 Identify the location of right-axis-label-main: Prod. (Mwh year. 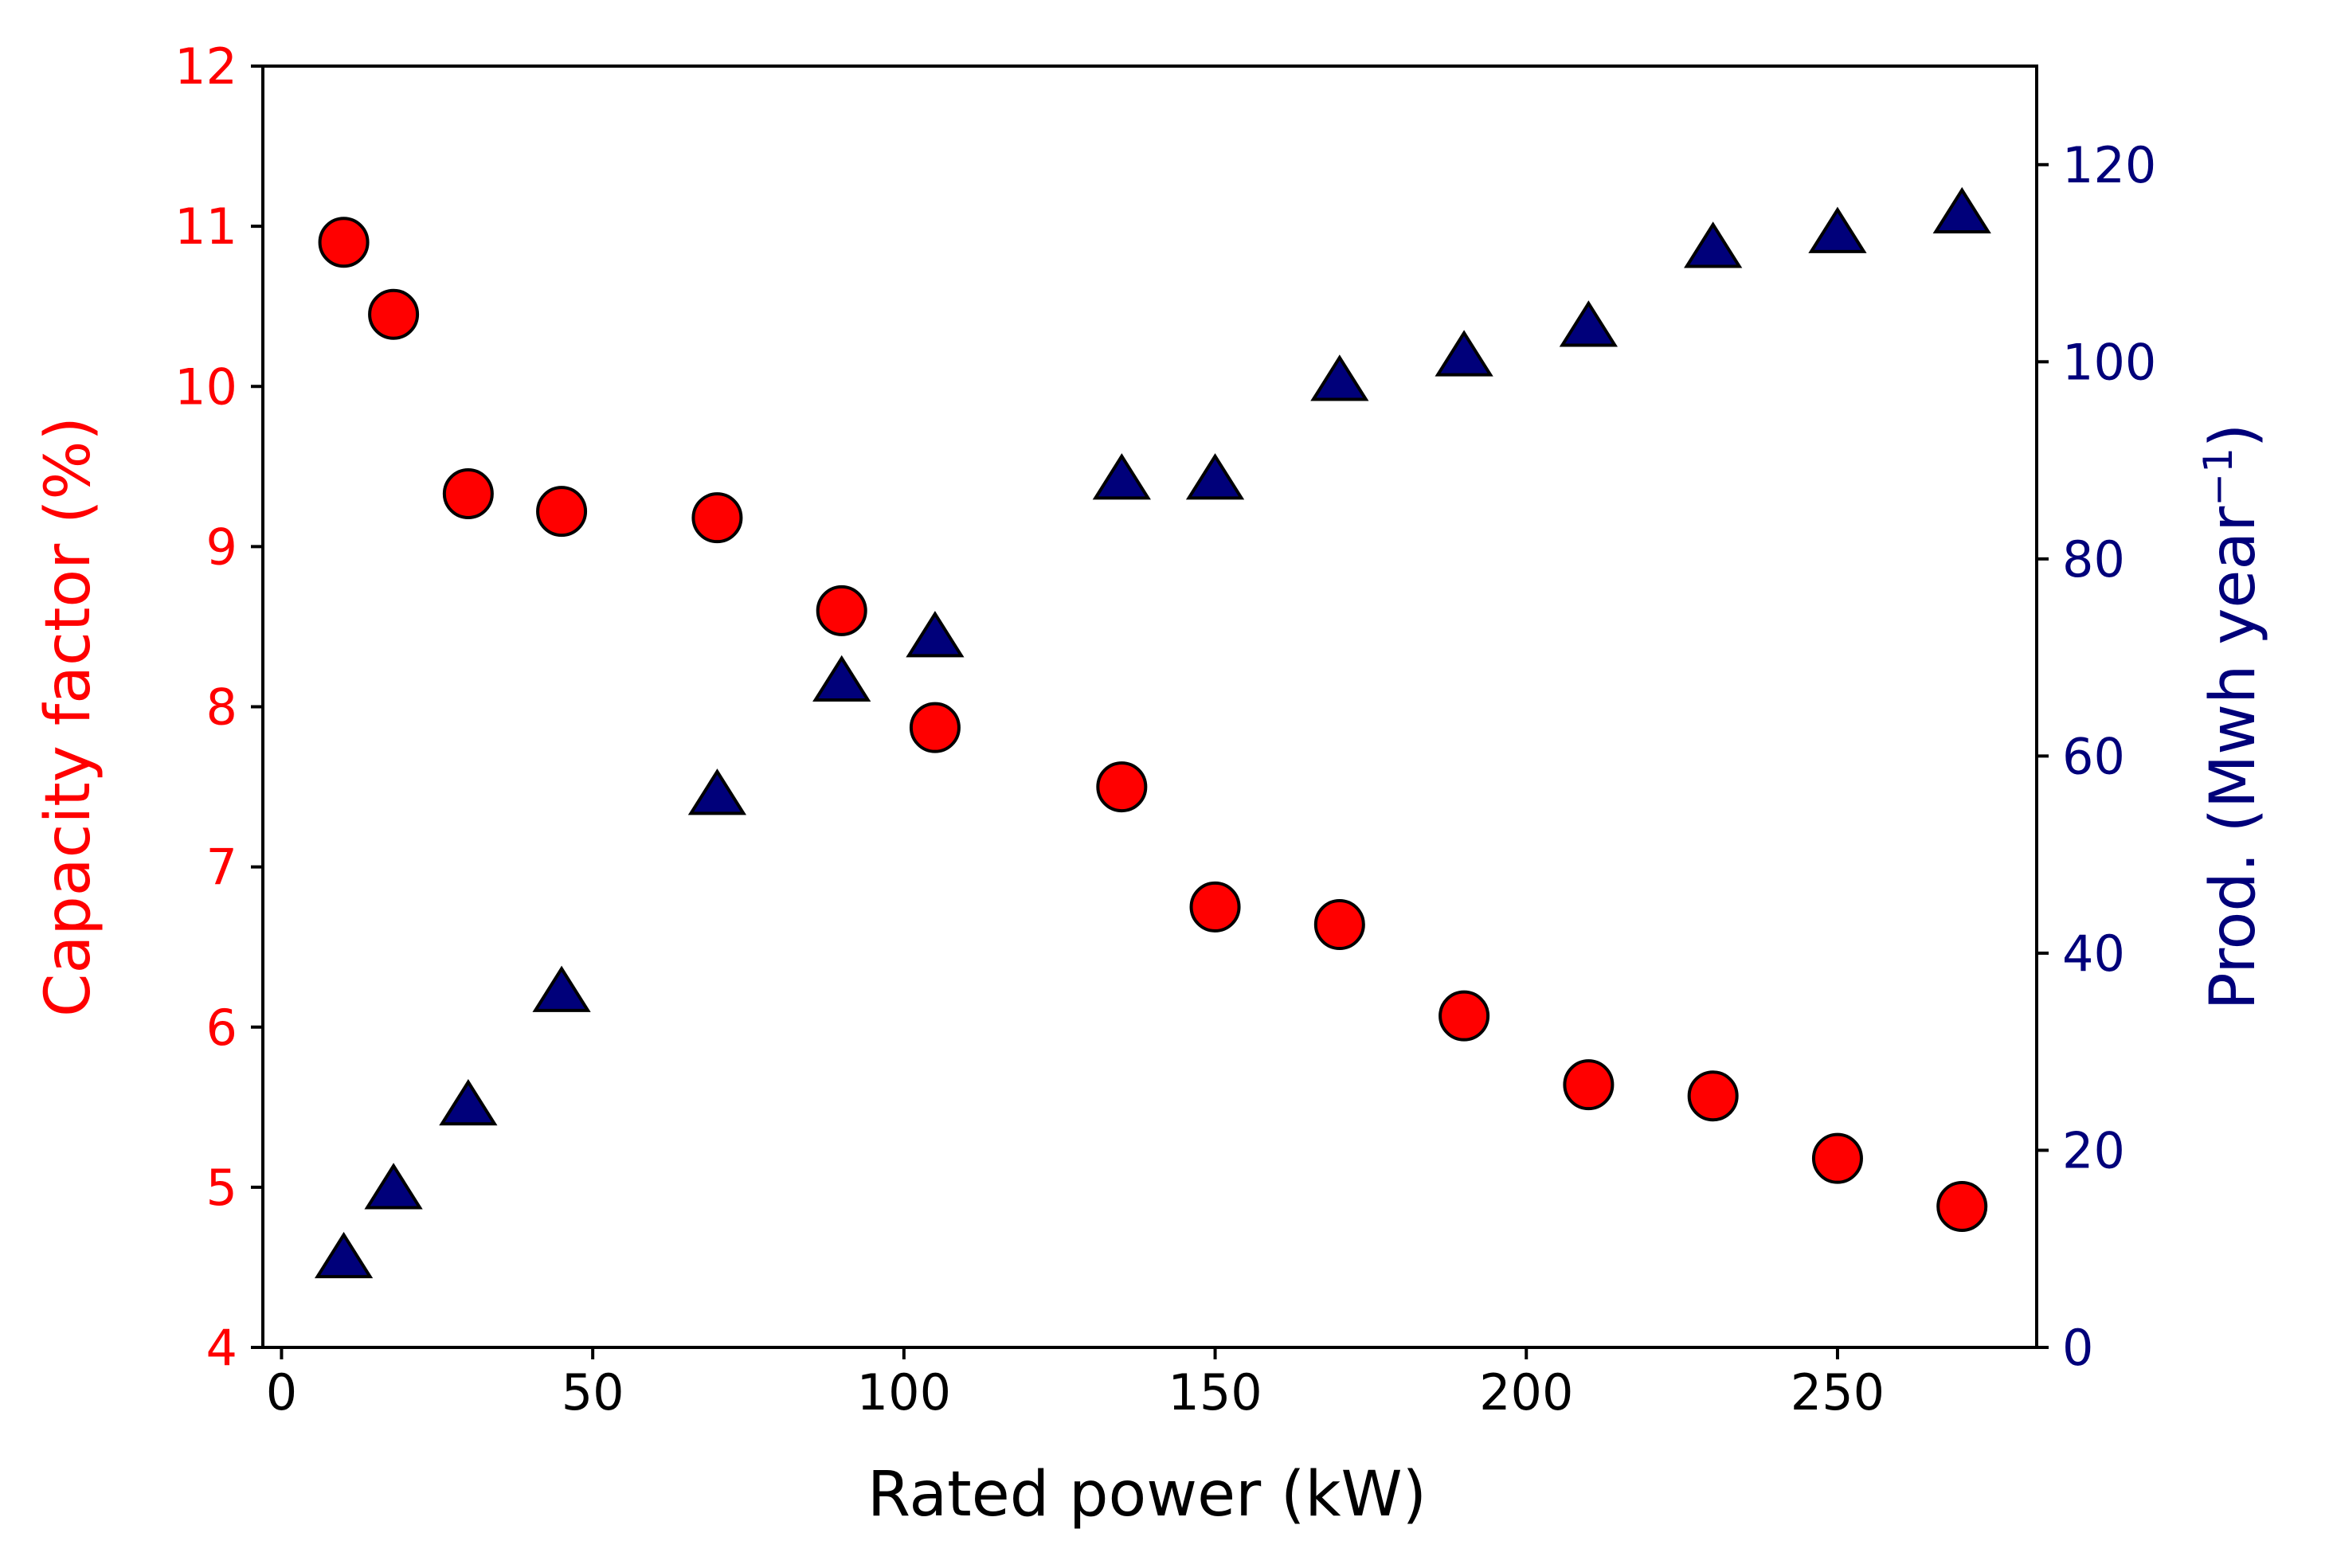
(2233, 758).